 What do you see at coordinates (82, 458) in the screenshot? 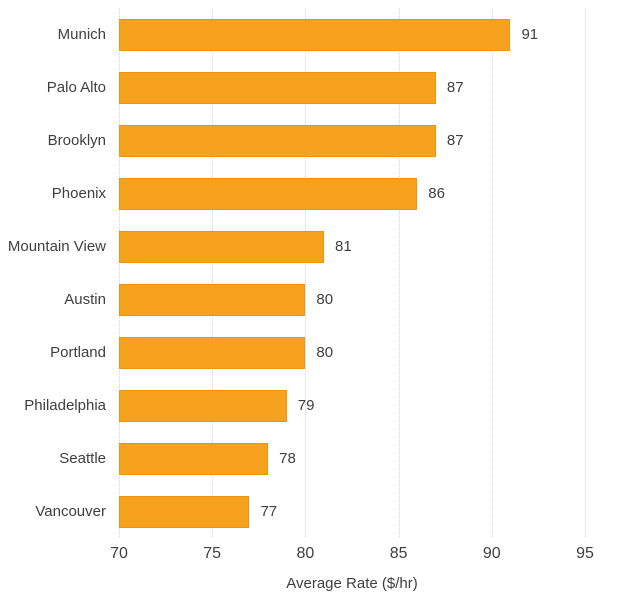
I see `category-label: Seattle` at bounding box center [82, 458].